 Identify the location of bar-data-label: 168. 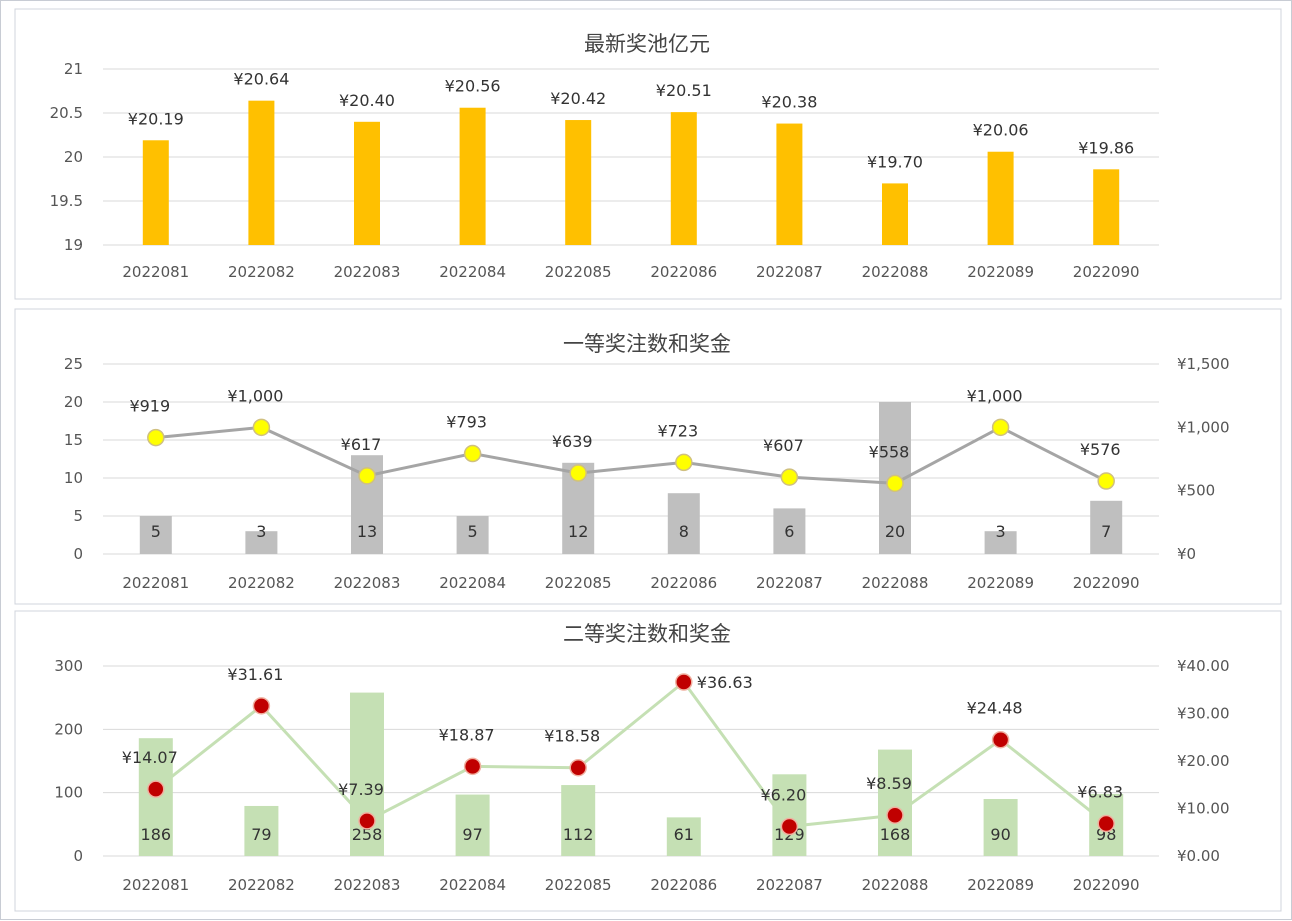
(895, 834).